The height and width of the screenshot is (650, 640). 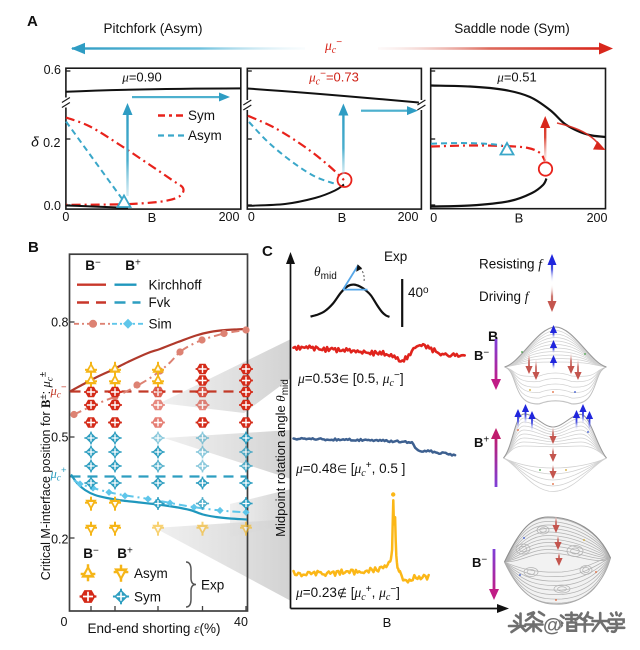 I want to click on svg-text: C, so click(x=267, y=251).